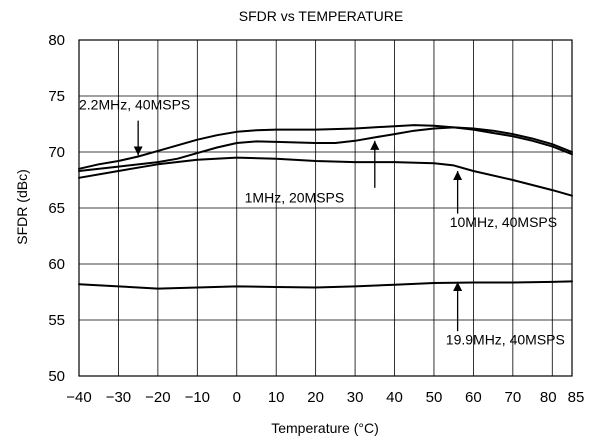 Image resolution: width=594 pixels, height=440 pixels. What do you see at coordinates (512, 397) in the screenshot?
I see `x-tick-label: 70` at bounding box center [512, 397].